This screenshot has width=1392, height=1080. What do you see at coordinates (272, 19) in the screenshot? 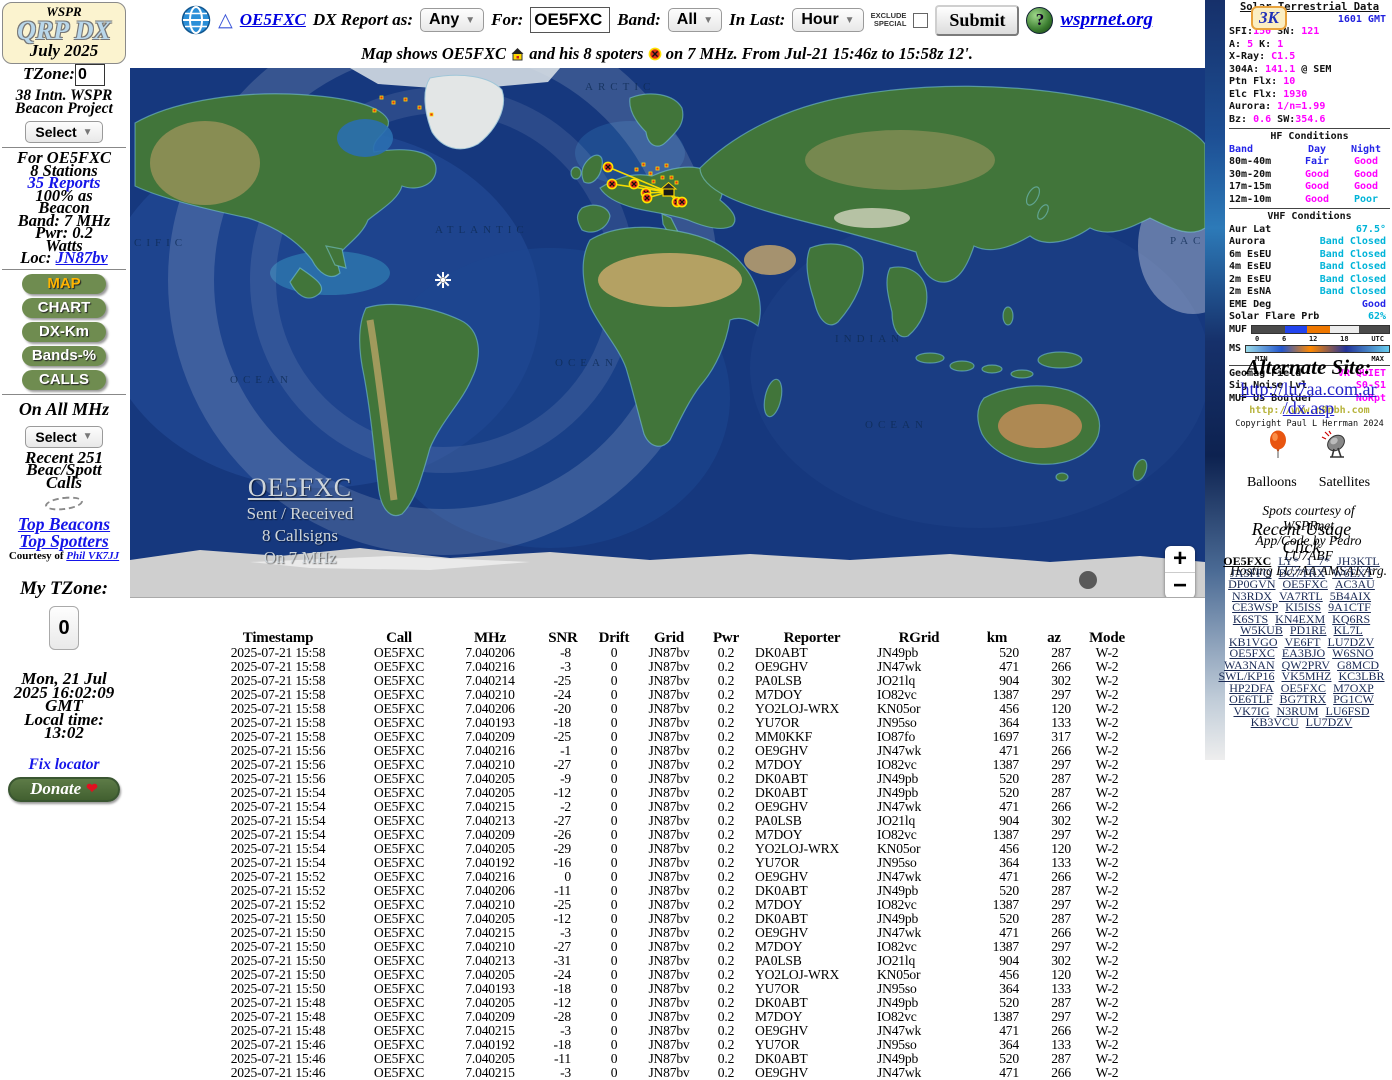
I see `header-callsign-link: OE5FXC` at bounding box center [272, 19].